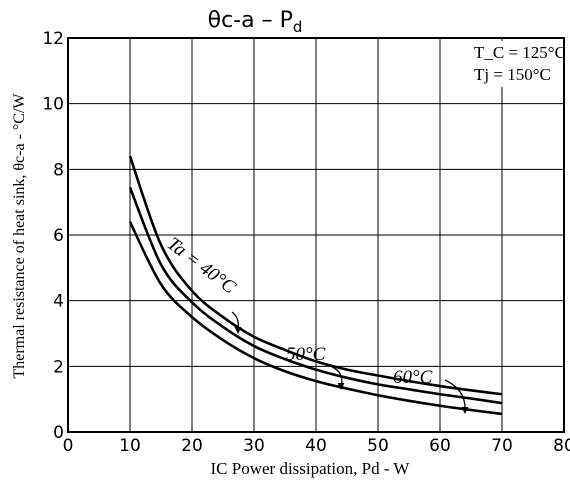  What do you see at coordinates (53, 105) in the screenshot?
I see `y-tick-label-5: 10` at bounding box center [53, 105].